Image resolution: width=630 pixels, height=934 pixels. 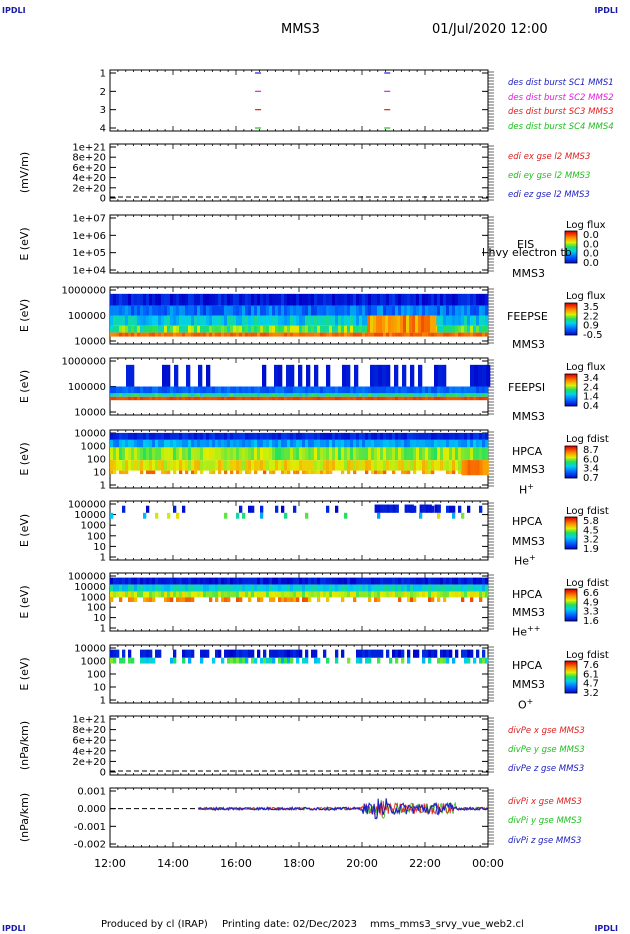 What do you see at coordinates (527, 521) in the screenshot?
I see `hpca-he1-inst-label: HPCA` at bounding box center [527, 521].